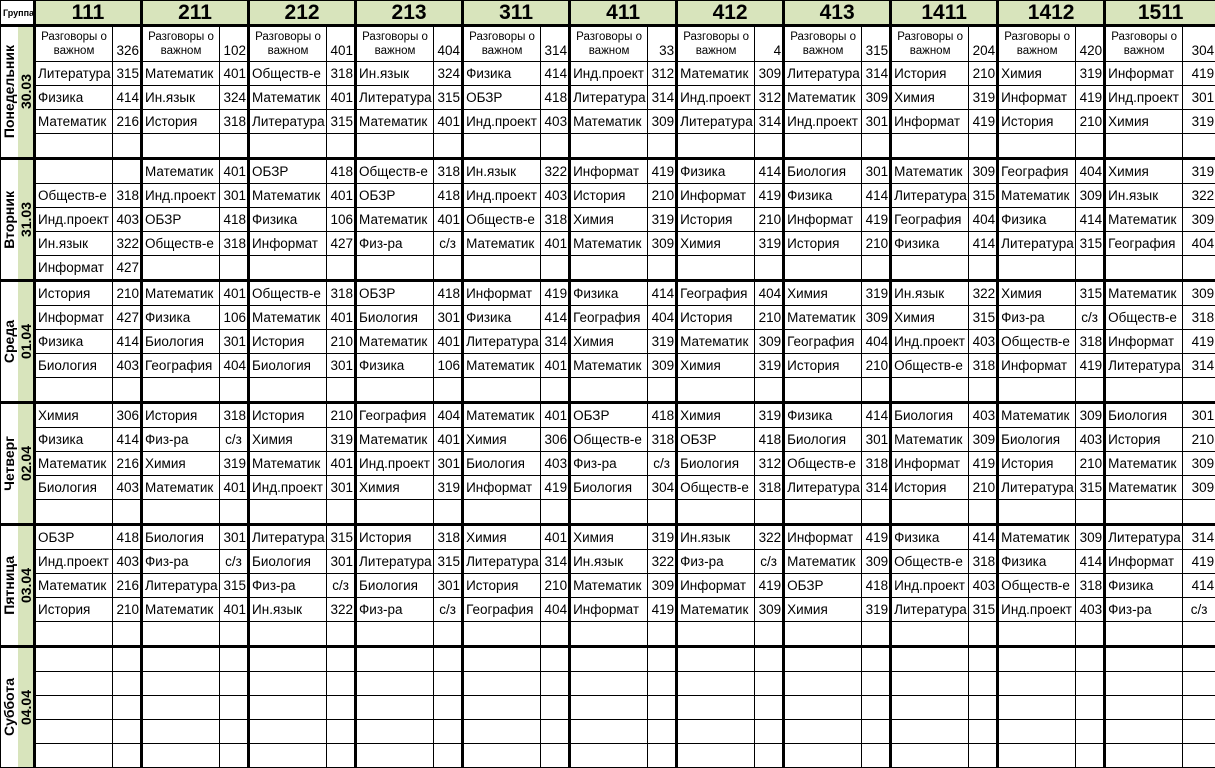 The width and height of the screenshot is (1215, 768). I want to click on day-date-cell: 31.03, so click(26, 220).